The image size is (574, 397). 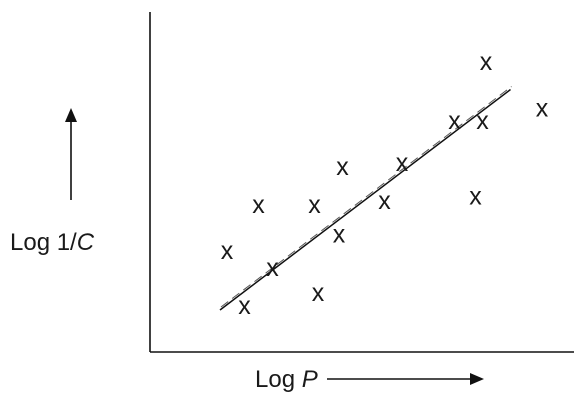 I want to click on x-axis-label: Log P, so click(x=369, y=379).